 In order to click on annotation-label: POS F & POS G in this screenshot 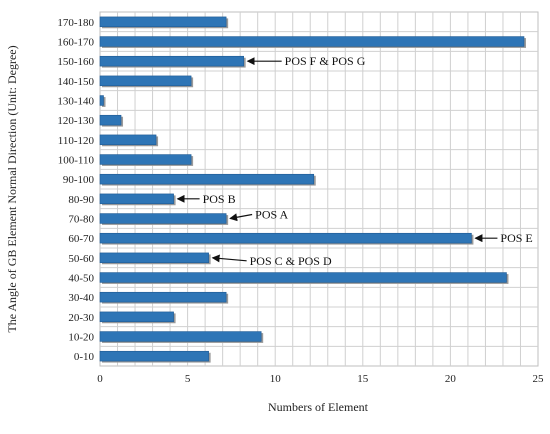, I will do `click(325, 61)`.